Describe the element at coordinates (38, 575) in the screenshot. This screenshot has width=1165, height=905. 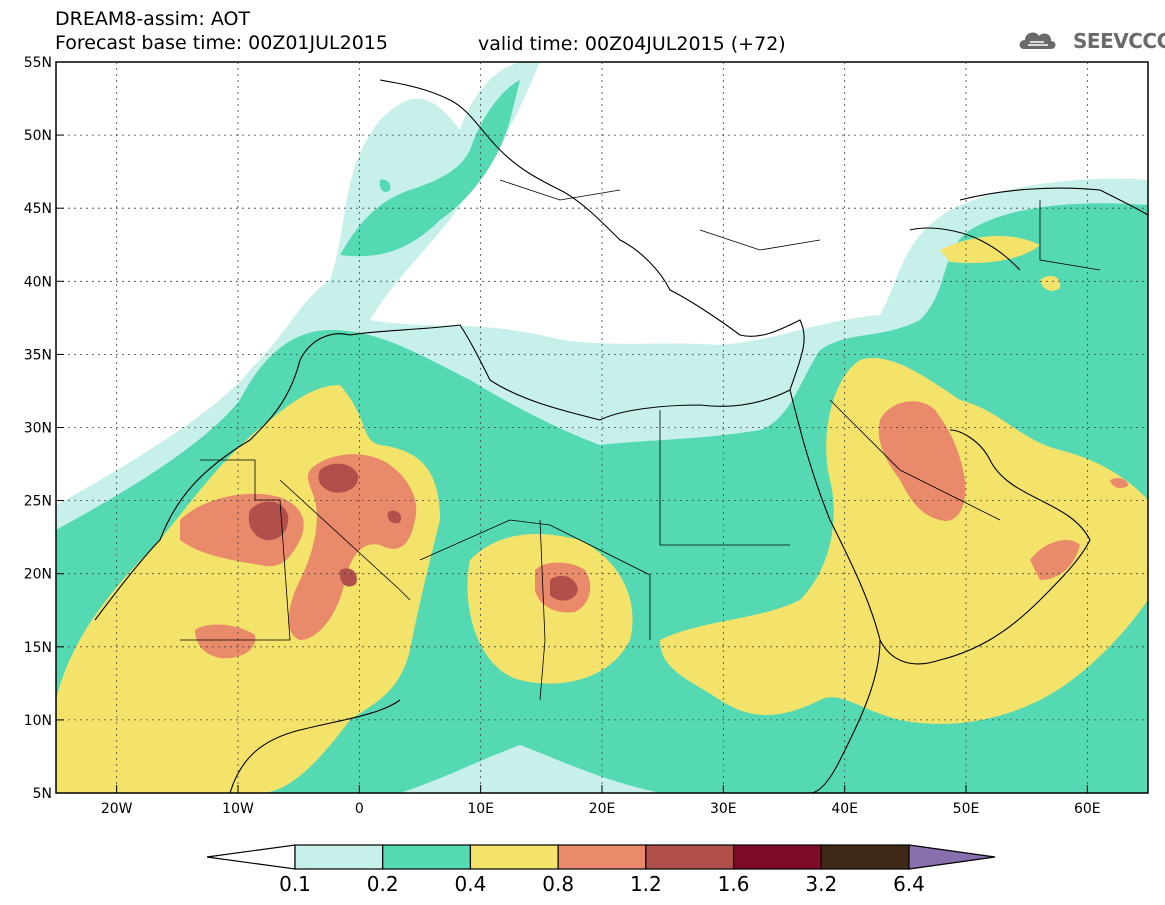
I see `lat-label: 20N` at that location.